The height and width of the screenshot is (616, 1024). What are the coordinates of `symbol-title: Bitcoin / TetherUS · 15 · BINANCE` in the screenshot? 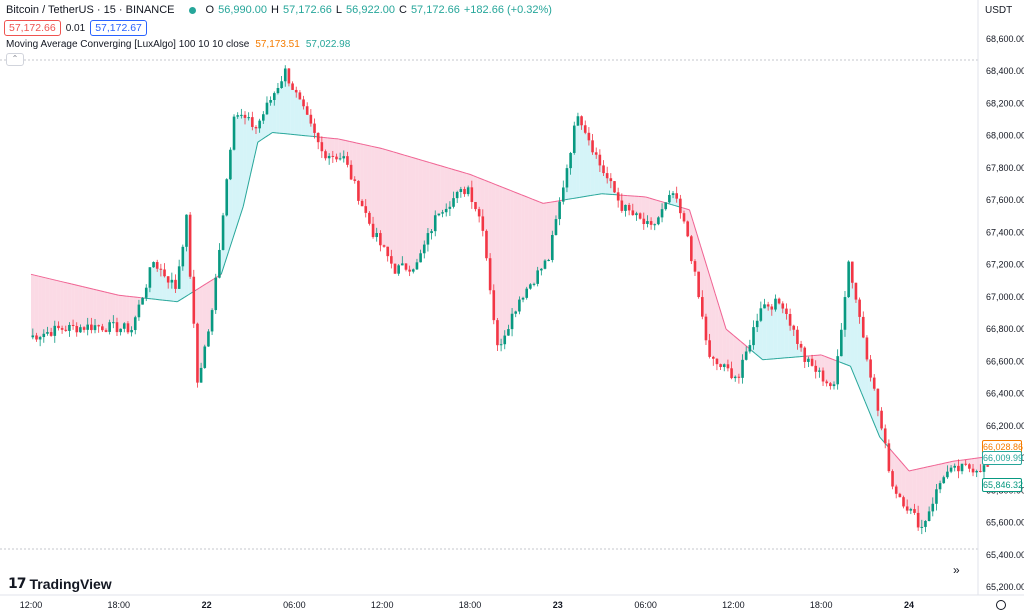 It's located at (90, 10).